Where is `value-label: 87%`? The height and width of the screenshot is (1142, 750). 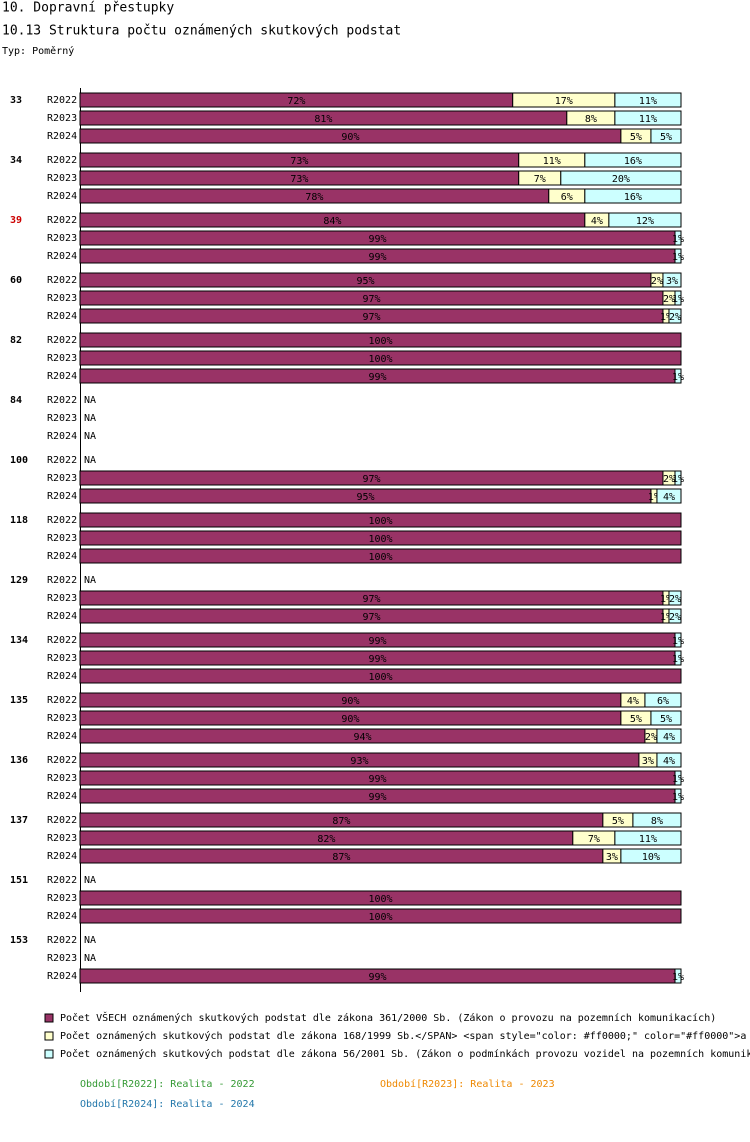 value-label: 87% is located at coordinates (341, 857).